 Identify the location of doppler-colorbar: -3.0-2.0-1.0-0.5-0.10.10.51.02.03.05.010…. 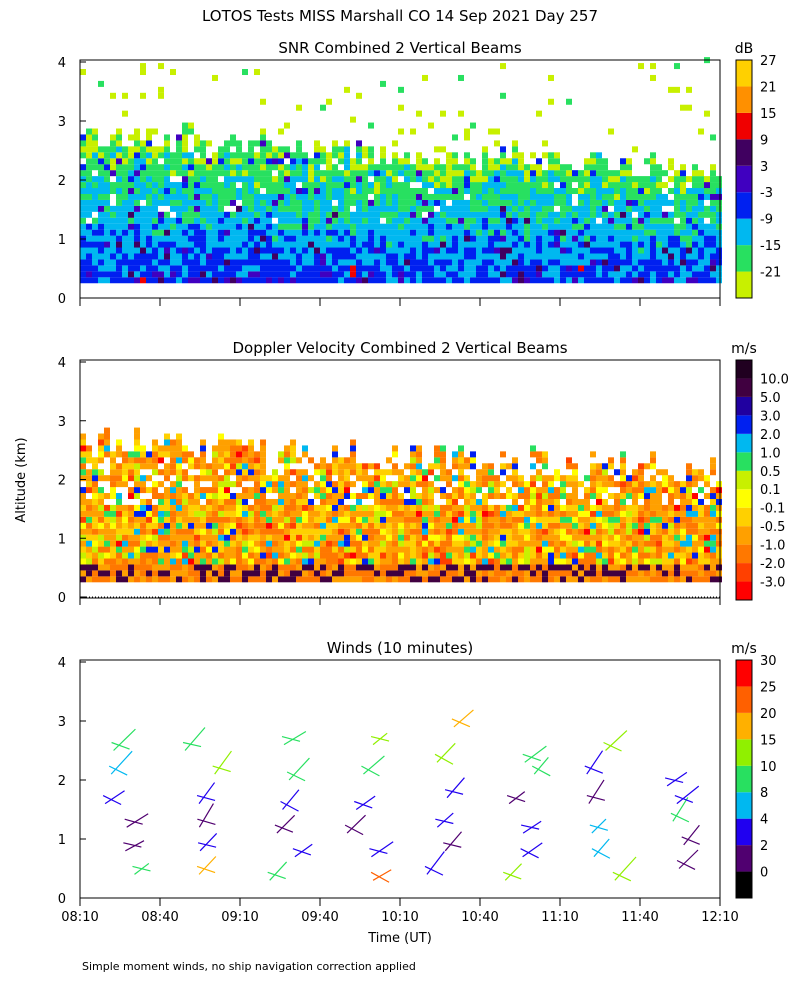
(762, 480).